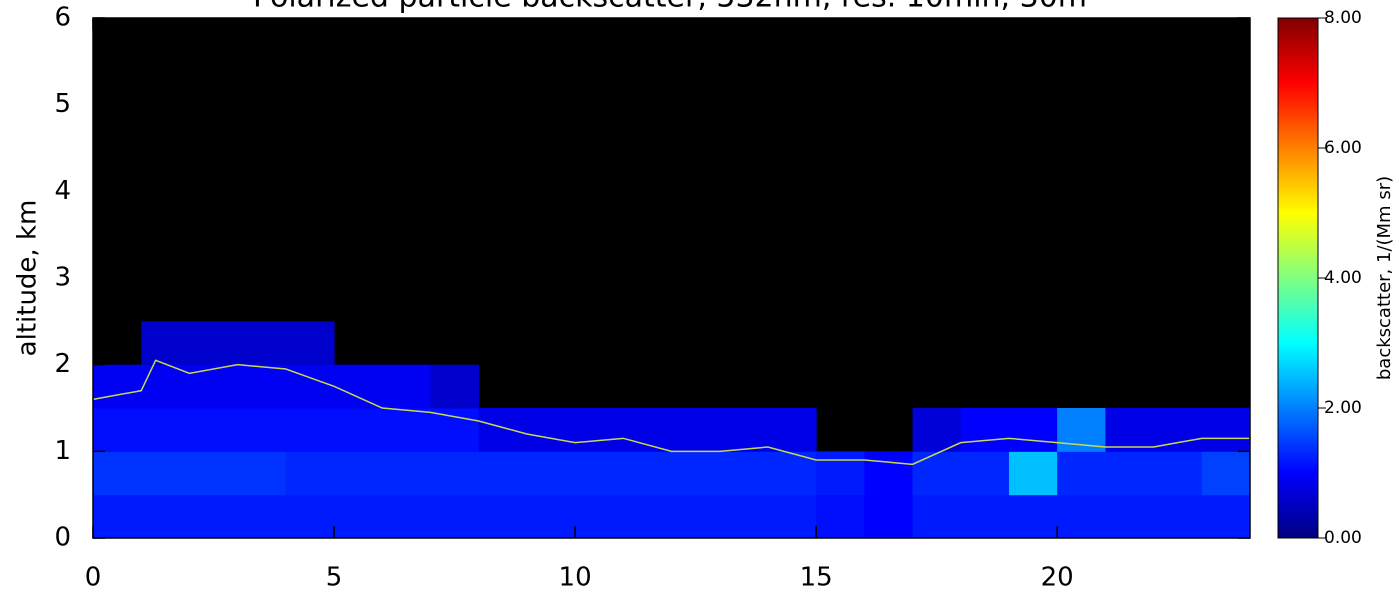 The height and width of the screenshot is (596, 1399). Describe the element at coordinates (62, 18) in the screenshot. I see `y-tick-label: 6` at that location.